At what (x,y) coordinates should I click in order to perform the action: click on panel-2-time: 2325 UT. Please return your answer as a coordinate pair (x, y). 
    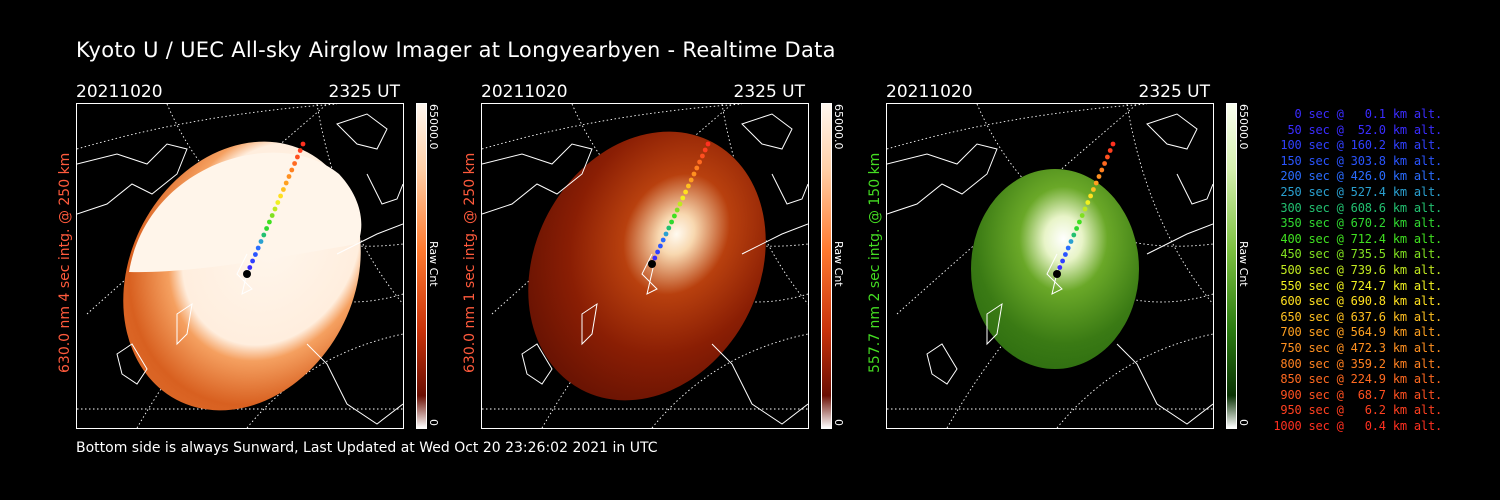
    Looking at the image, I should click on (769, 92).